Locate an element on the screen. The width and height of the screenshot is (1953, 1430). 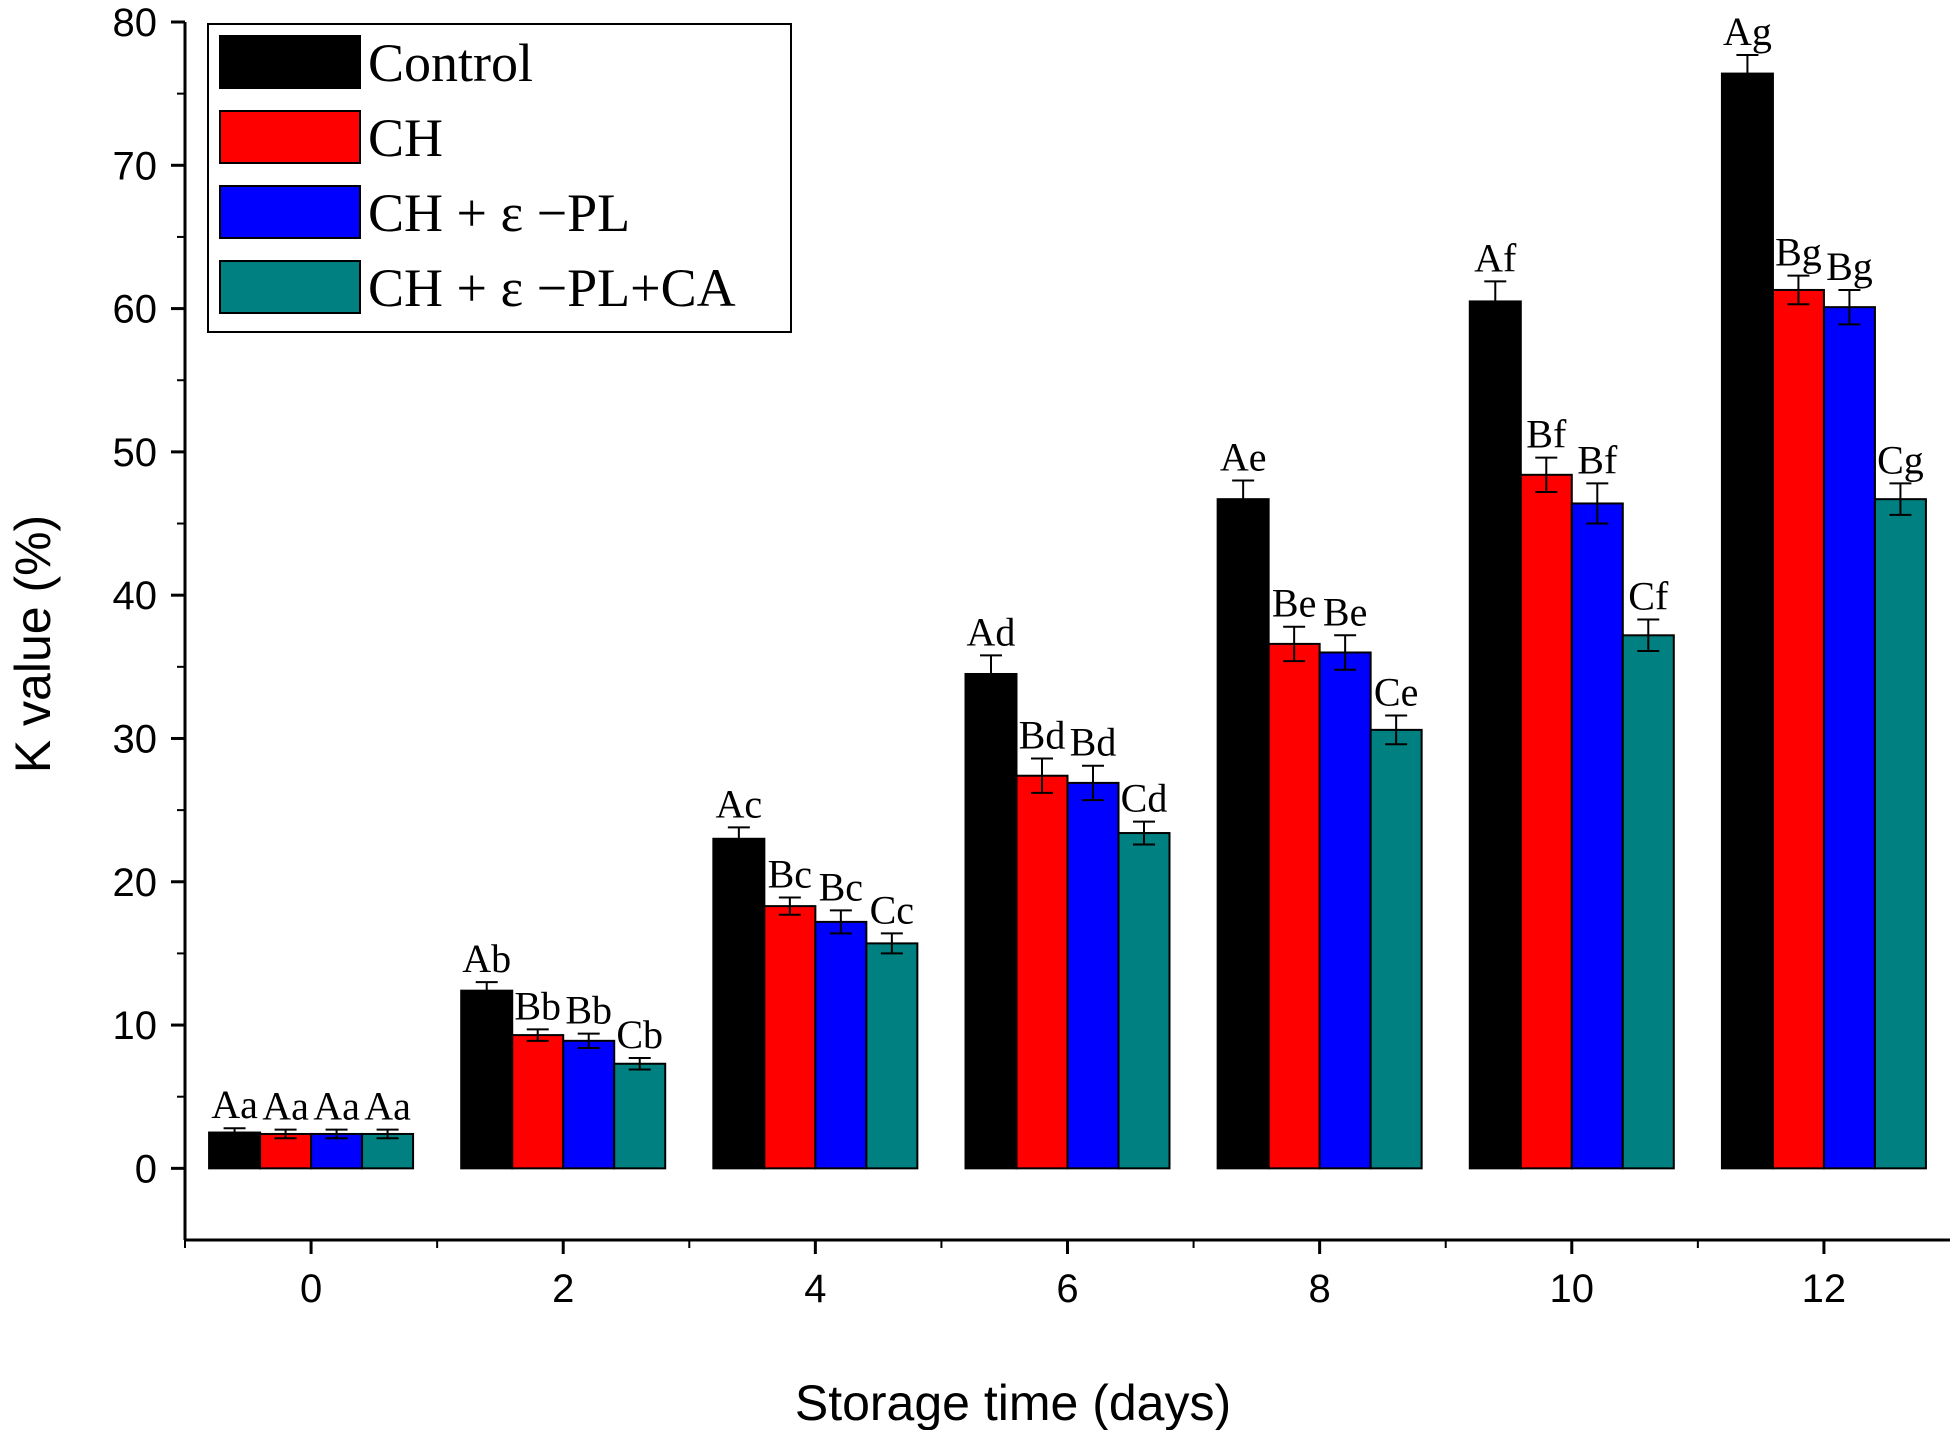
significance-label: Ab is located at coordinates (486, 958).